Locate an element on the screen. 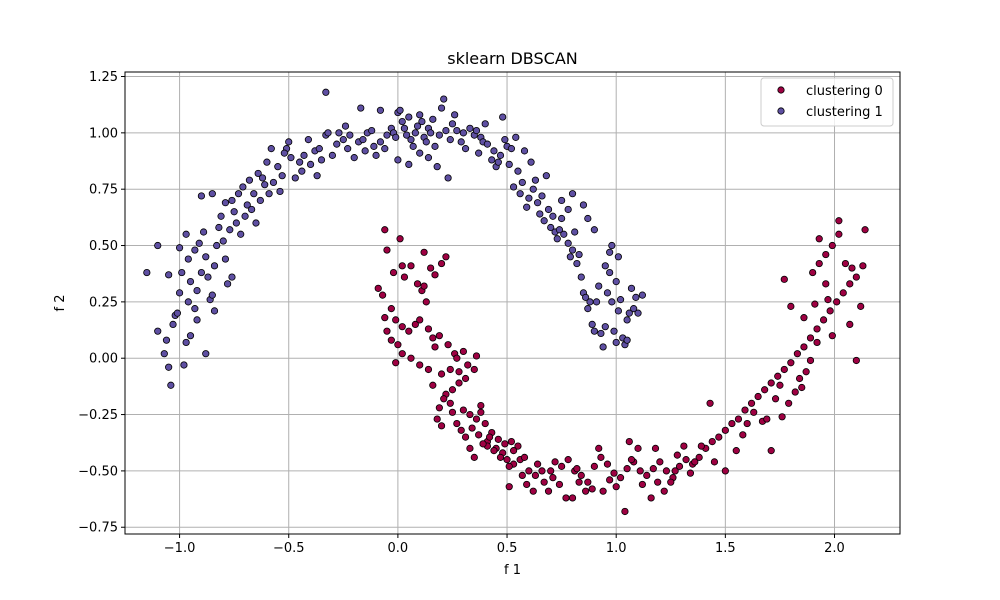 Image resolution: width=1000 pixels, height=600 pixels. y-tick-label: −0.25 is located at coordinates (98, 415).